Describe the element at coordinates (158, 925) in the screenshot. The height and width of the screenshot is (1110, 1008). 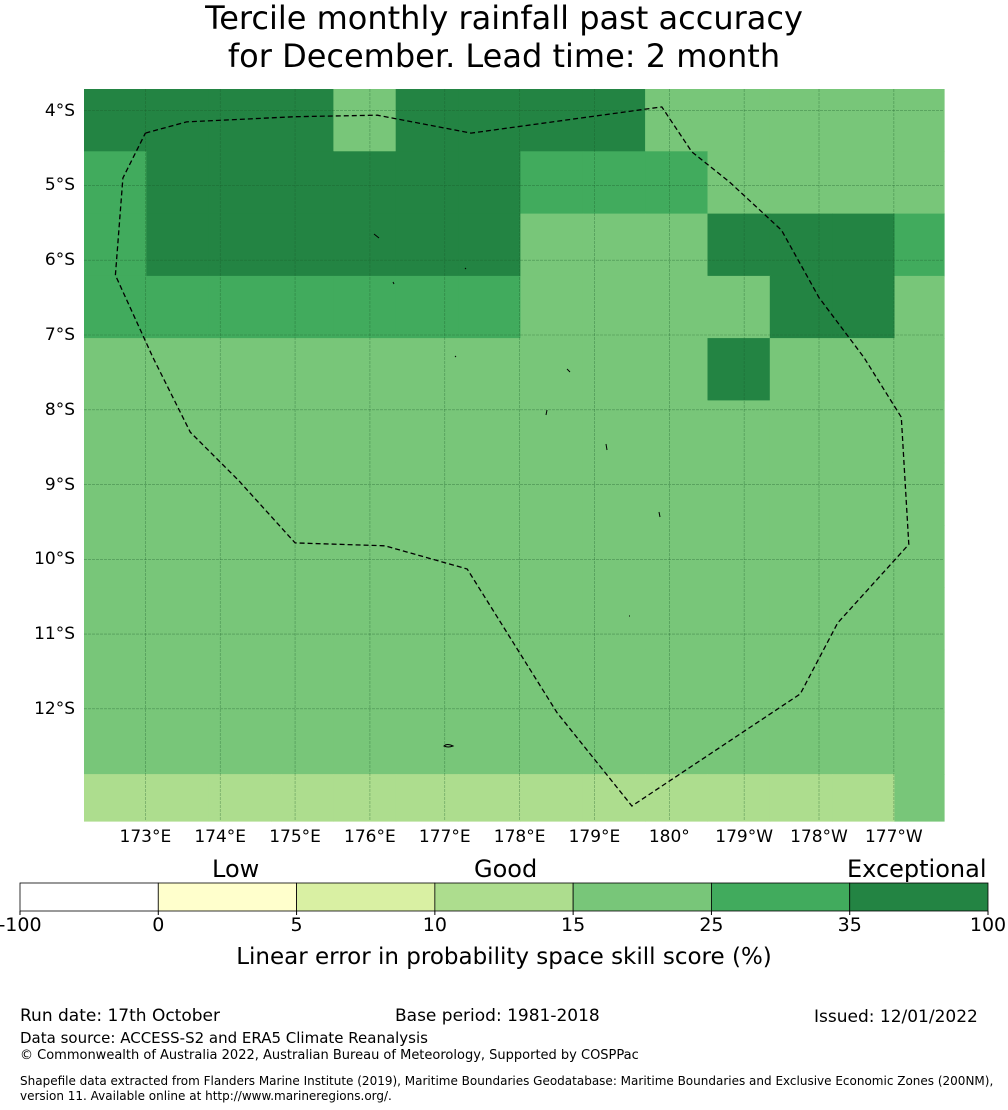
I see `colorbar-tick-label: 0` at that location.